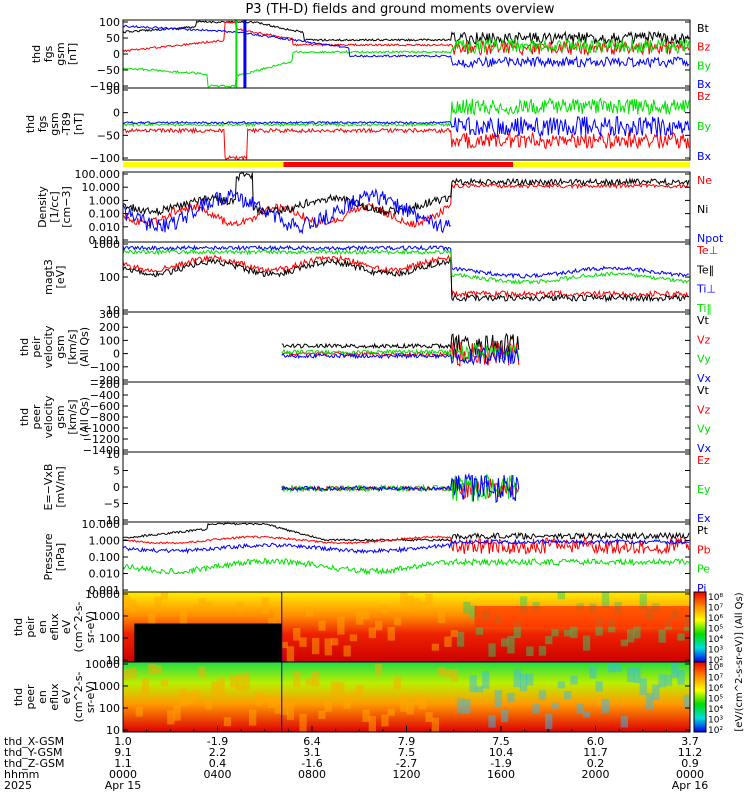  I want to click on y-tick-label: 1.000, so click(105, 541).